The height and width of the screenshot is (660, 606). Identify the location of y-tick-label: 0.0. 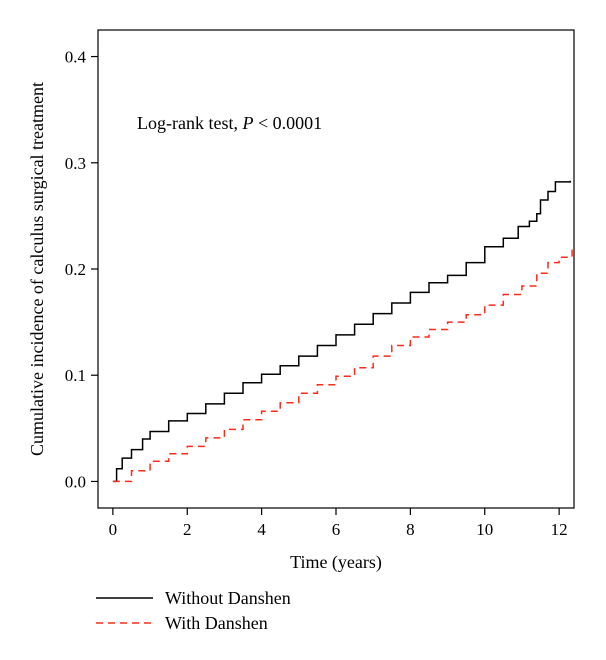
(75, 481).